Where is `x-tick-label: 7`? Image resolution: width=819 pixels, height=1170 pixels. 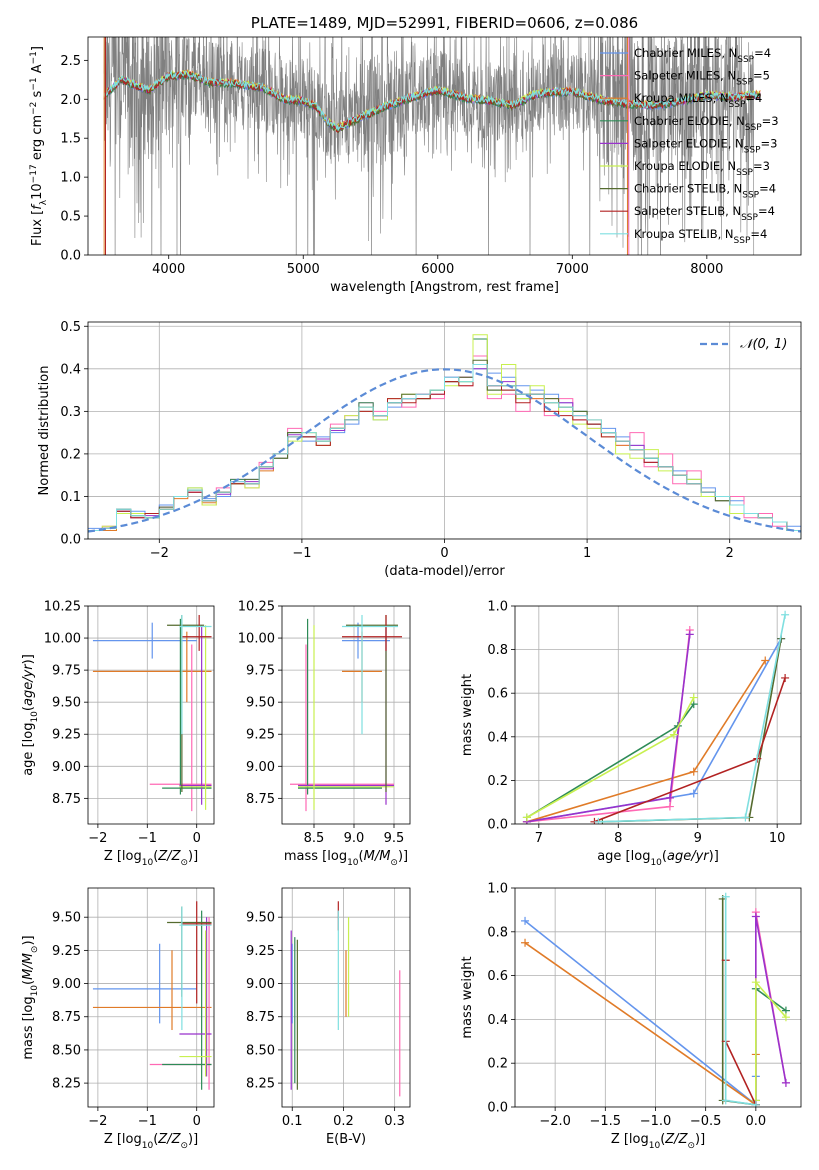
x-tick-label: 7 is located at coordinates (539, 838).